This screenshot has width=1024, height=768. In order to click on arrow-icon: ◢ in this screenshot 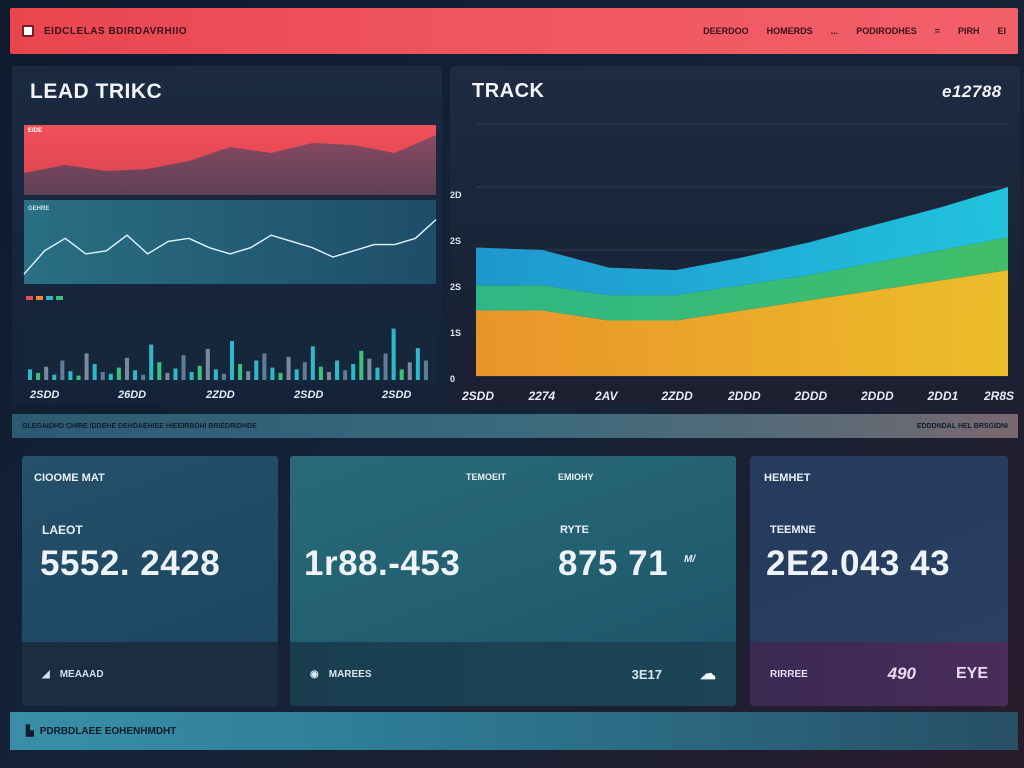, I will do `click(46, 674)`.